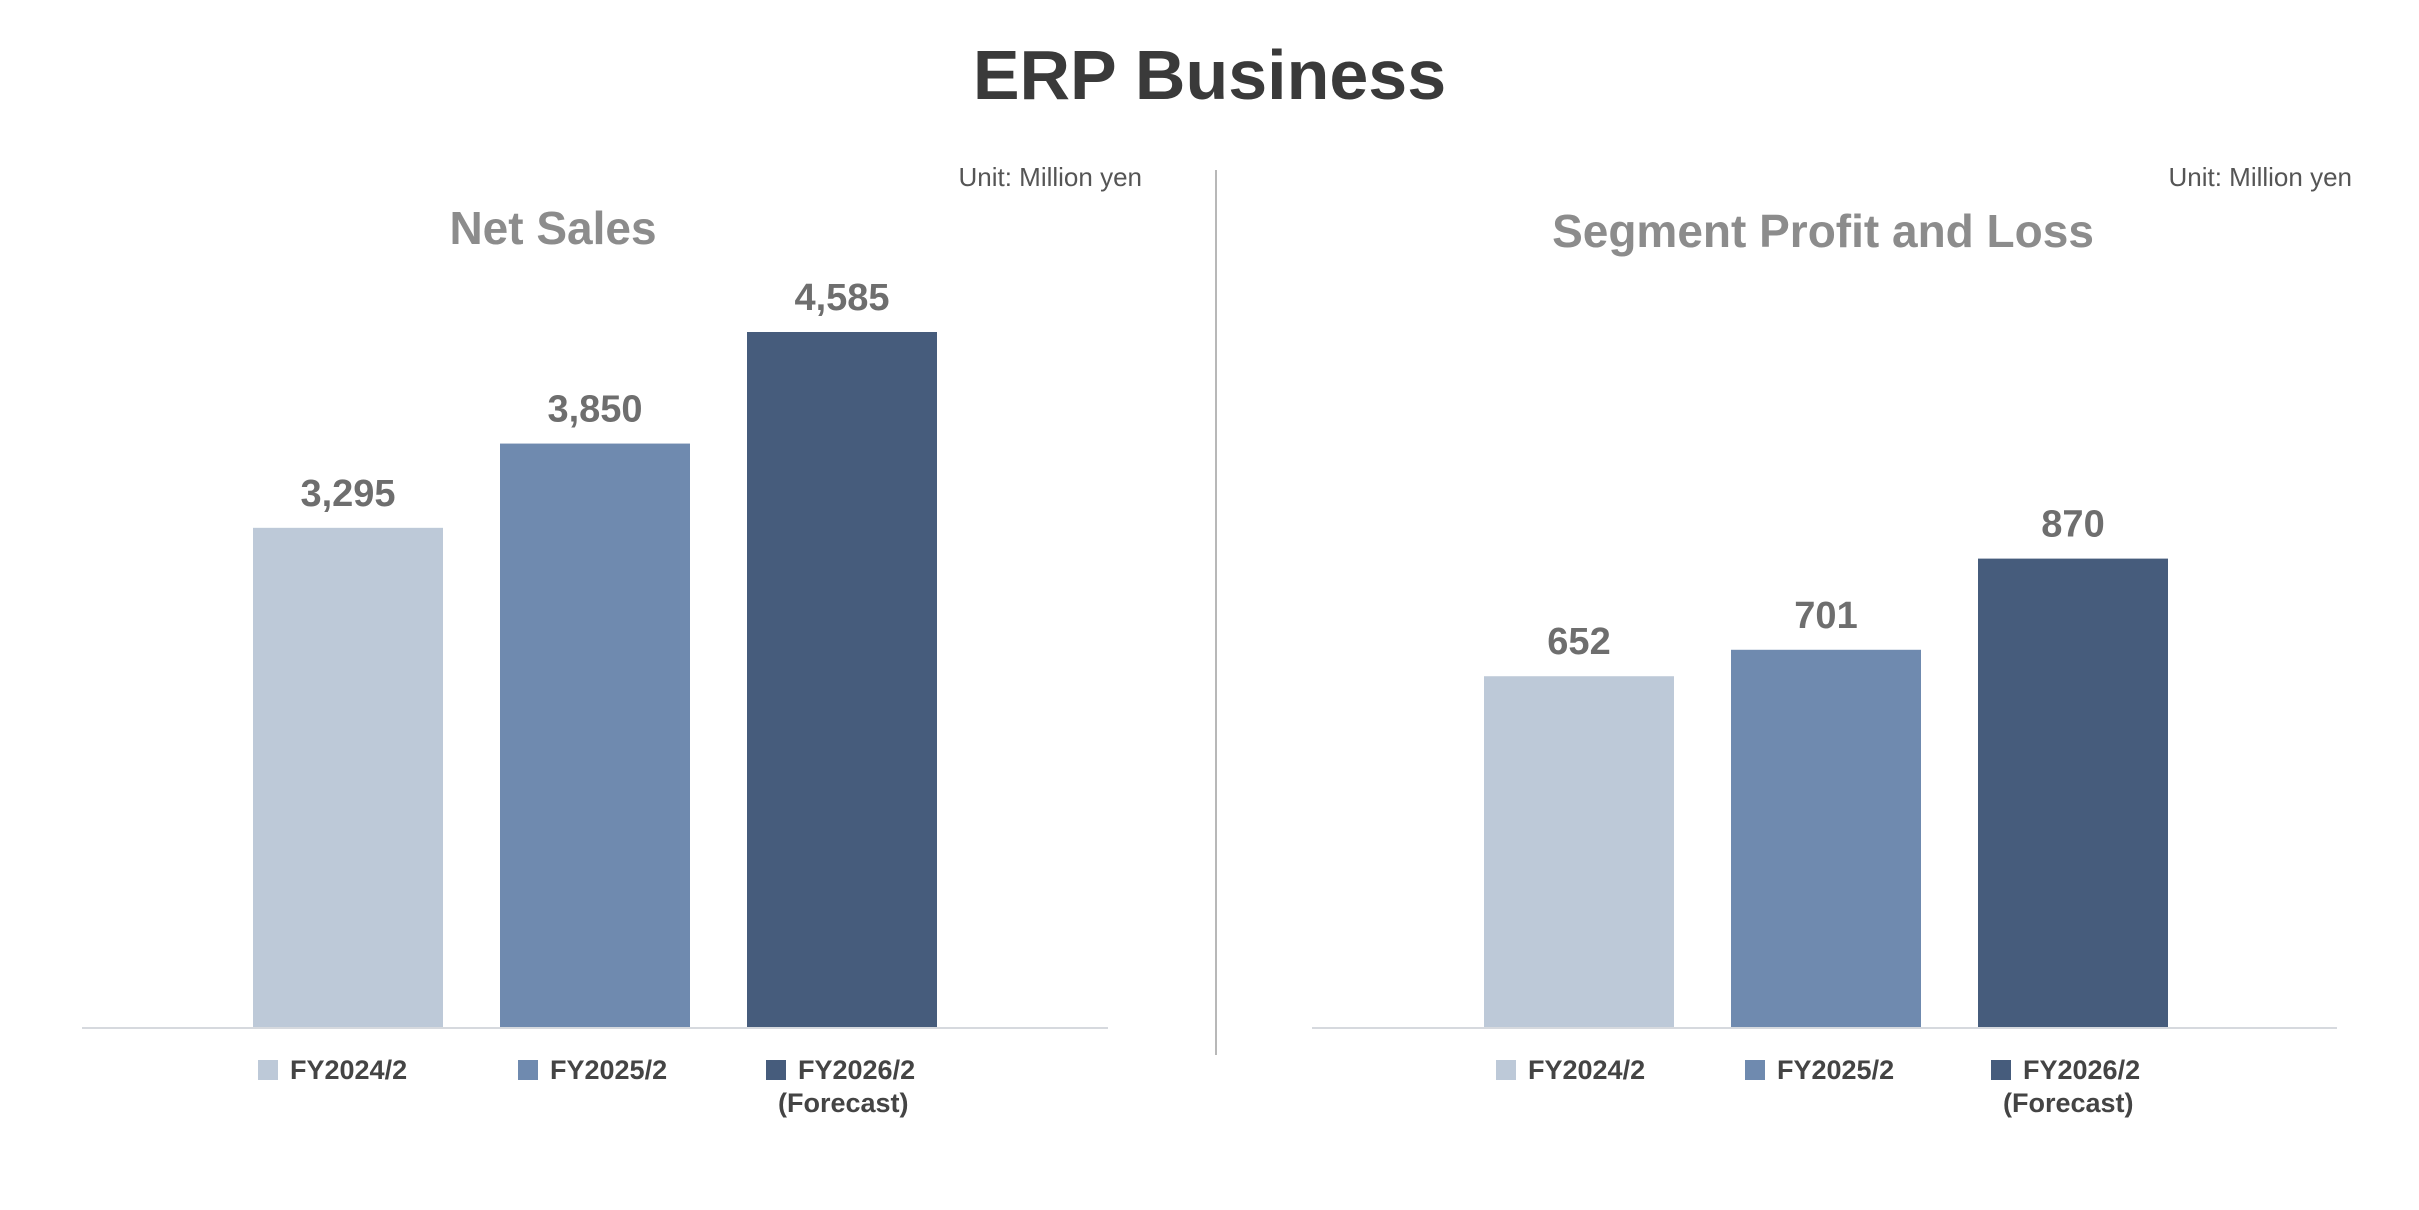  What do you see at coordinates (552, 228) in the screenshot?
I see `chart-title: Net Sales` at bounding box center [552, 228].